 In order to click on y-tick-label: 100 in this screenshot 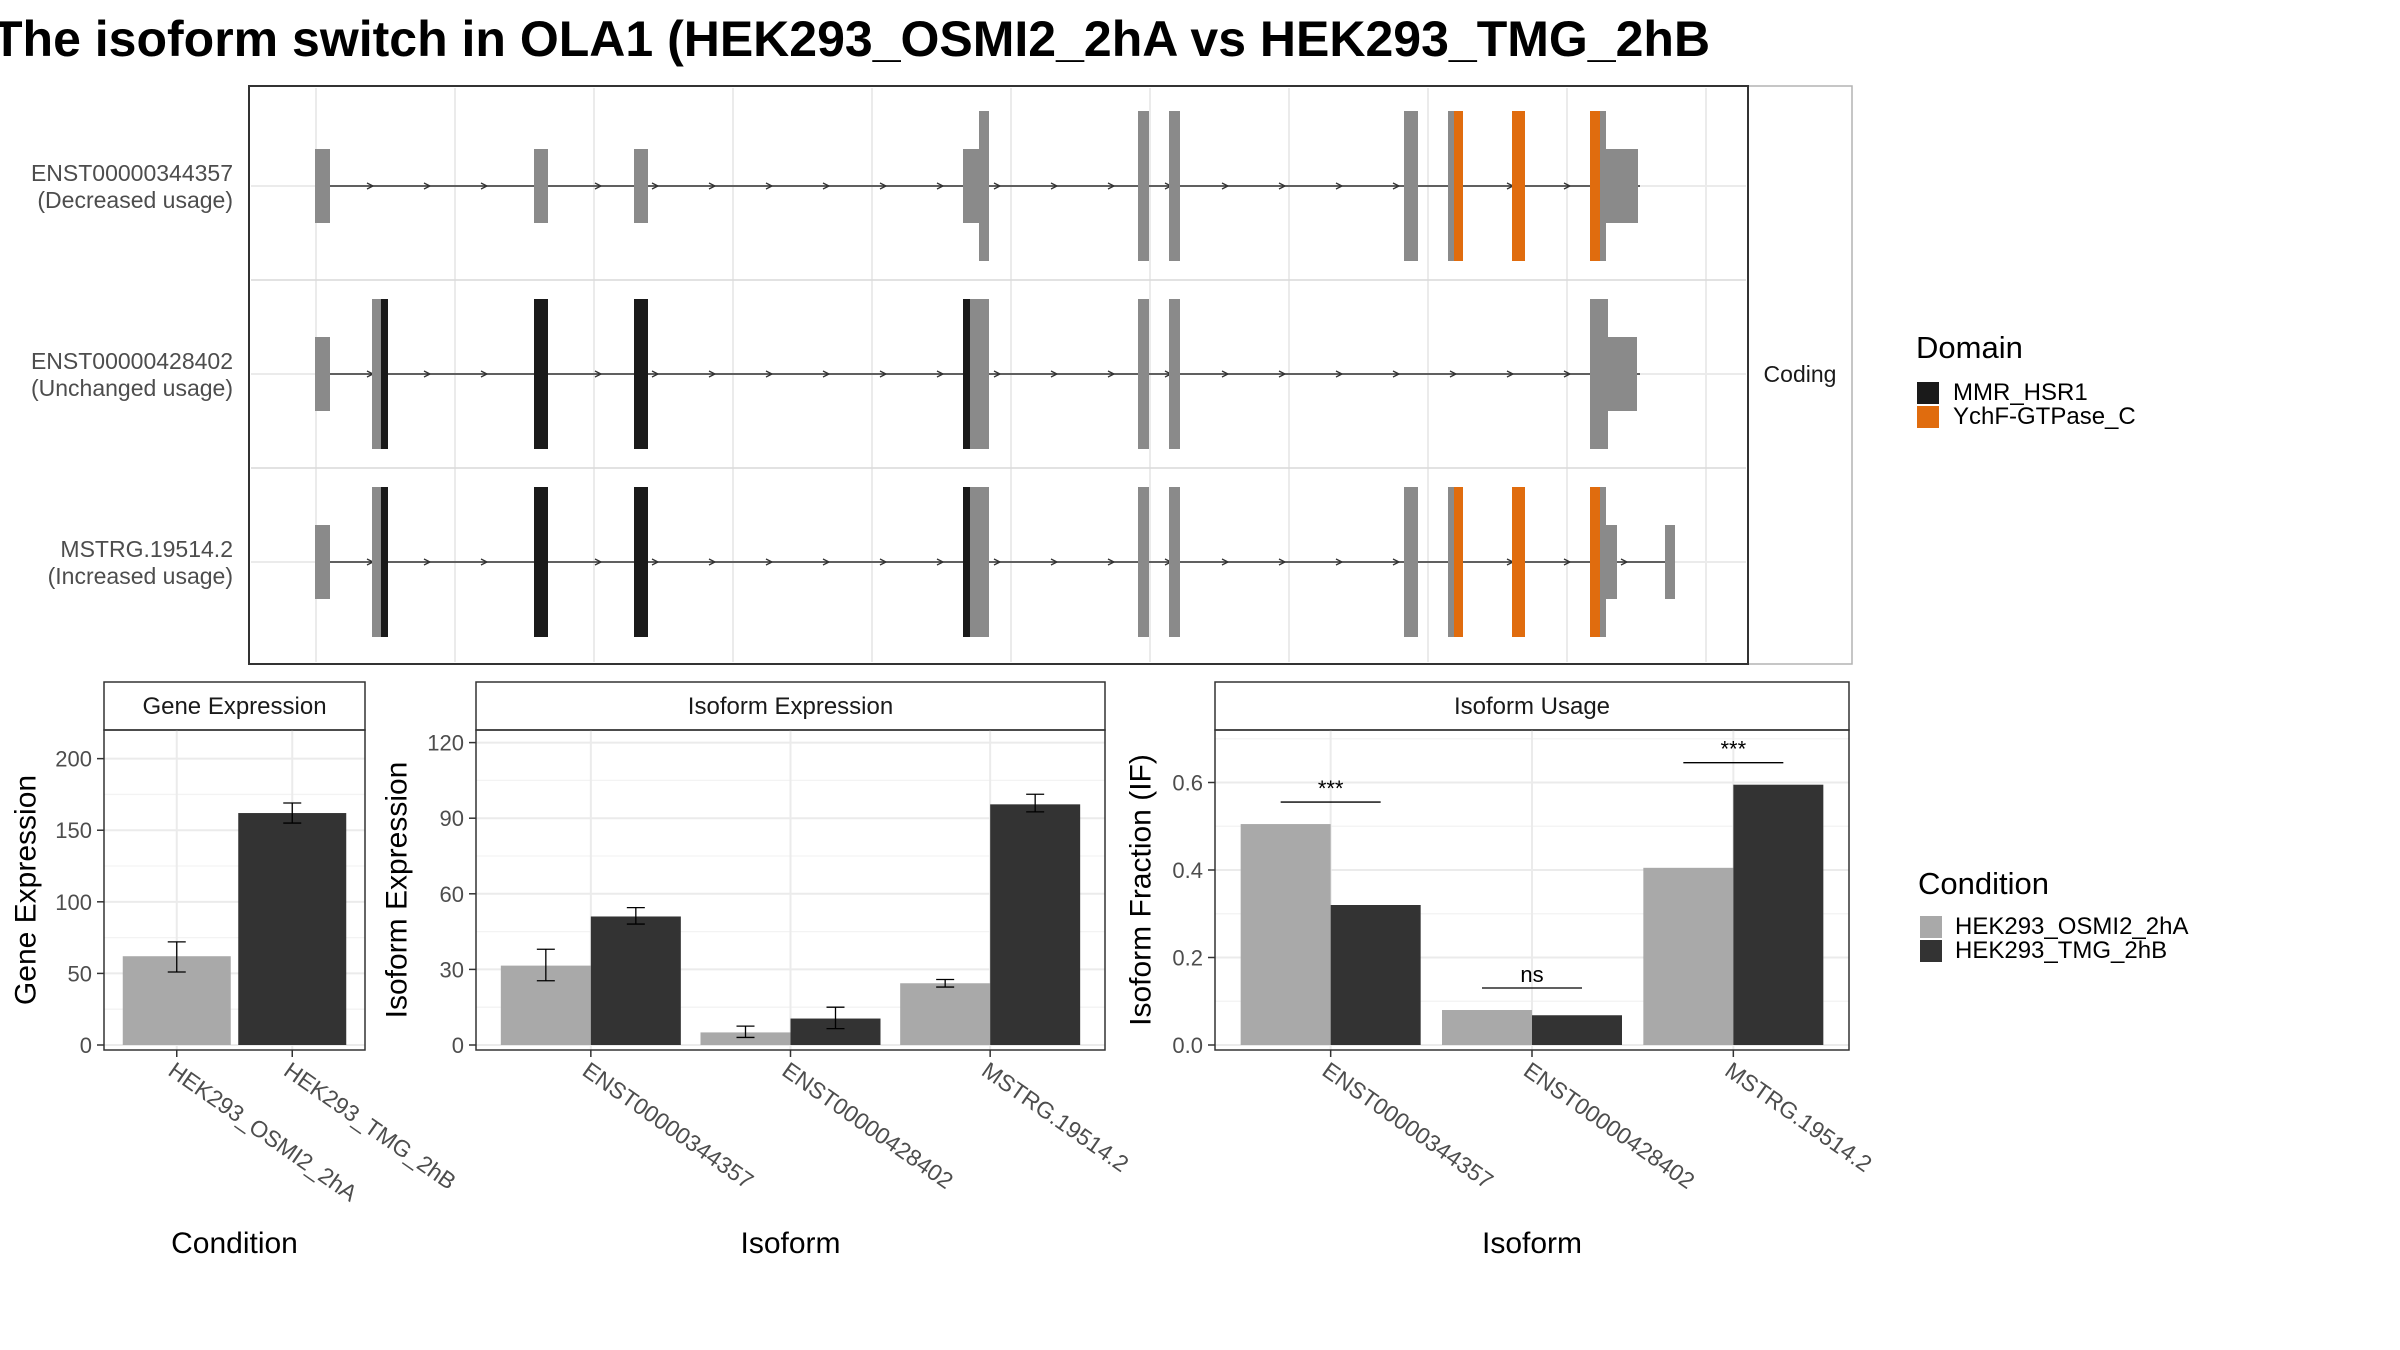, I will do `click(73, 902)`.